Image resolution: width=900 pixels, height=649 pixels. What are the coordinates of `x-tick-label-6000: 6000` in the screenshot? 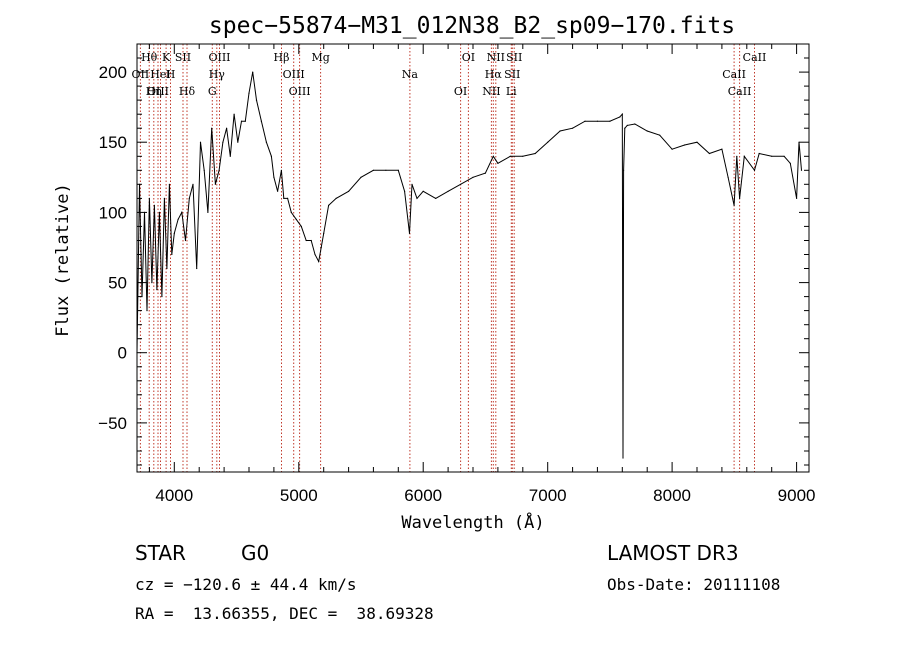 It's located at (423, 495).